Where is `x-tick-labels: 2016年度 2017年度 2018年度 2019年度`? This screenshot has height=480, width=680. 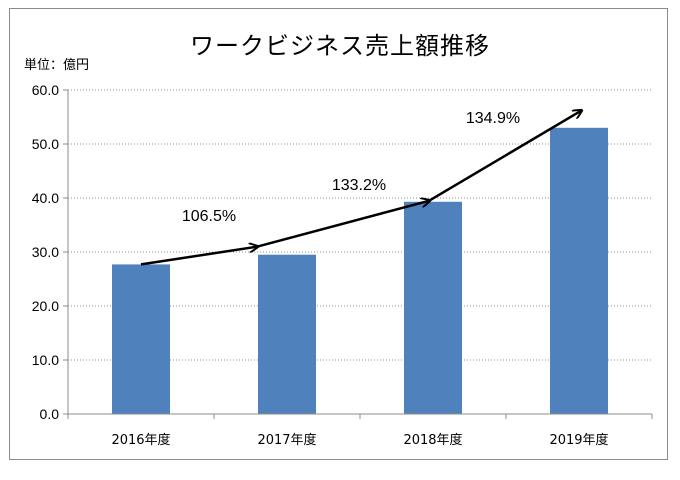 x-tick-labels: 2016年度 2017年度 2018年度 2019年度 is located at coordinates (359, 440).